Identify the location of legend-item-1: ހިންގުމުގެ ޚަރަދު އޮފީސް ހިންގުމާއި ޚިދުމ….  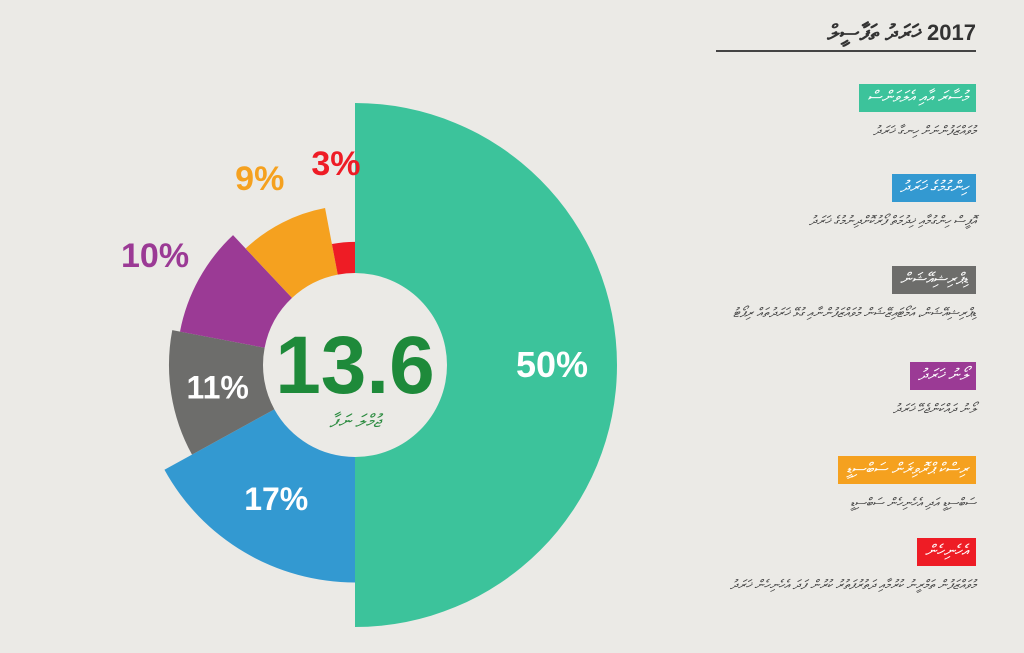
(826, 204).